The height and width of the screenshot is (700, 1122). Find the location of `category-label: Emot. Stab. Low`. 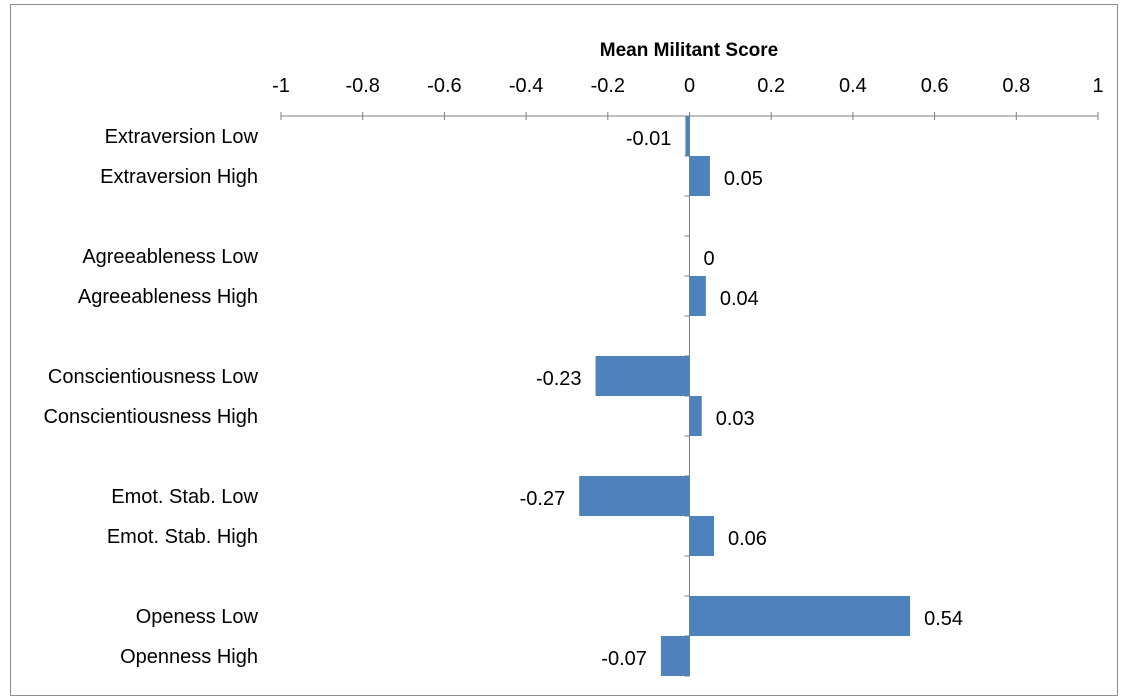

category-label: Emot. Stab. Low is located at coordinates (184, 497).